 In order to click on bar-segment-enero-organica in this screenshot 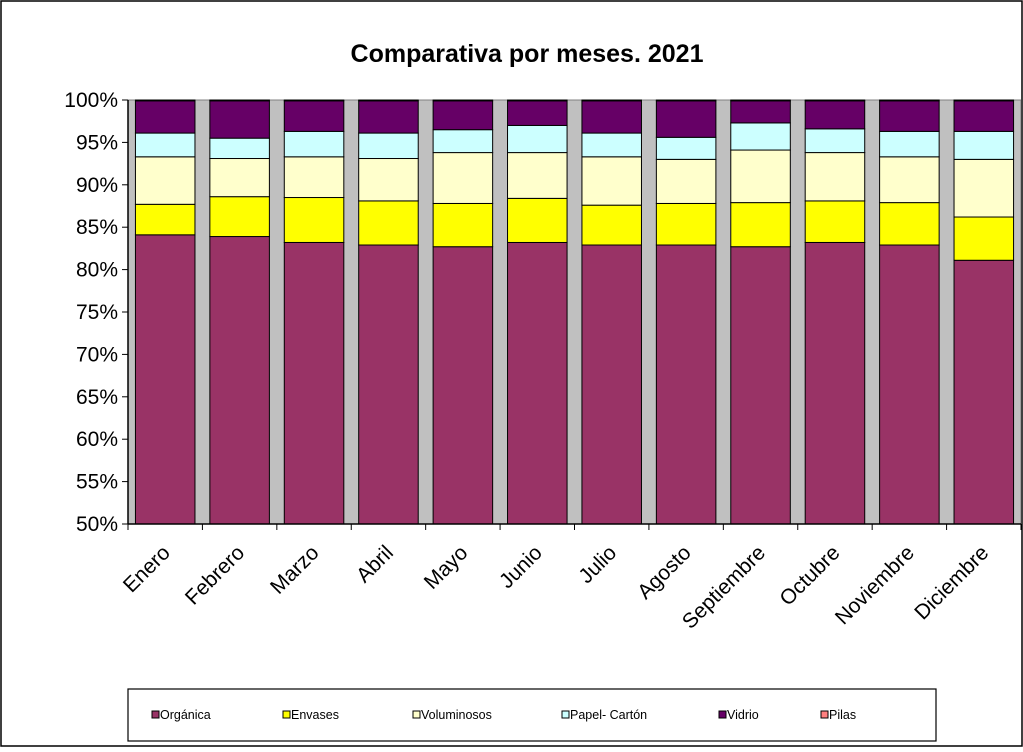, I will do `click(165, 379)`.